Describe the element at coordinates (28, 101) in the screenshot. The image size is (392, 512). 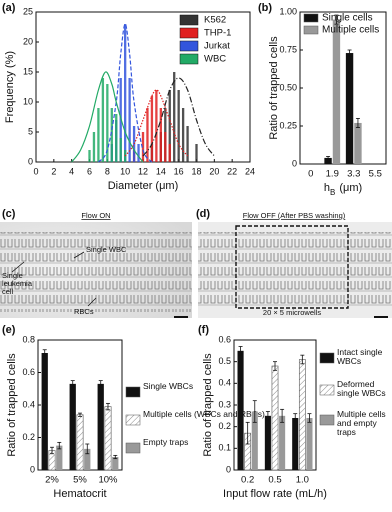
I see `y-tick-label: 10` at that location.